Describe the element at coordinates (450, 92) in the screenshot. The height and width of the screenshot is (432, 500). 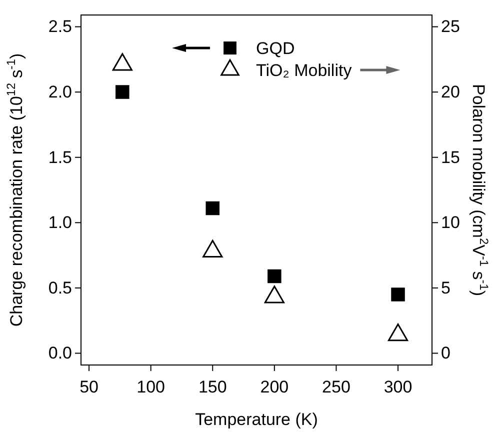
I see `y2-tick-label: 20` at that location.